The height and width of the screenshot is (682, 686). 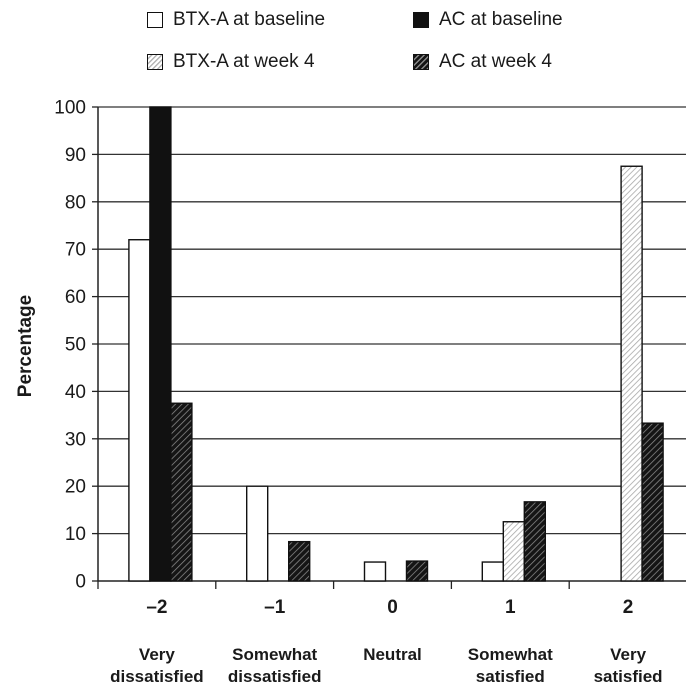 I want to click on legend-item-ac-week4: AC at week 4, so click(x=482, y=62).